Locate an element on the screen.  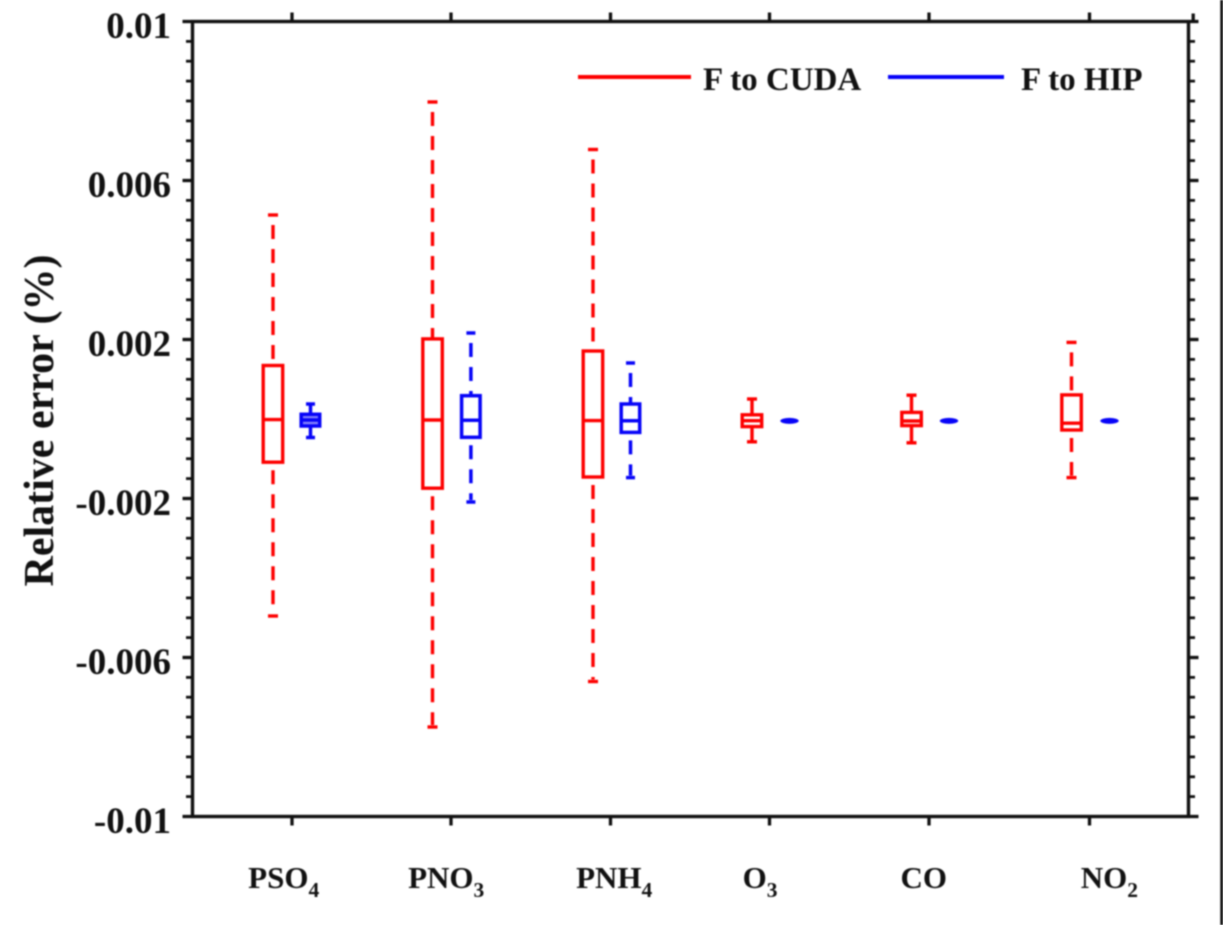
svg-text: -0.01 is located at coordinates (132, 821).